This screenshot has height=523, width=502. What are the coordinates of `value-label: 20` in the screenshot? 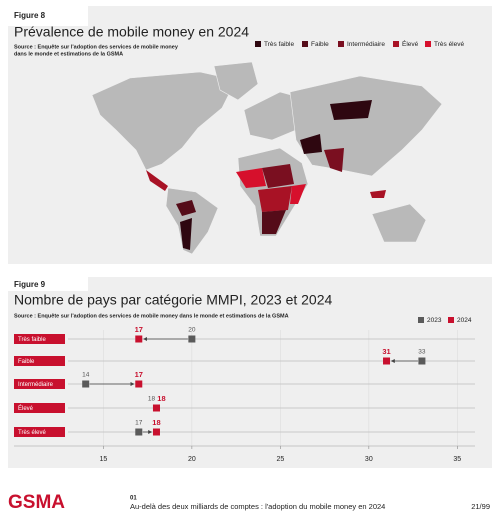 It's located at (192, 330).